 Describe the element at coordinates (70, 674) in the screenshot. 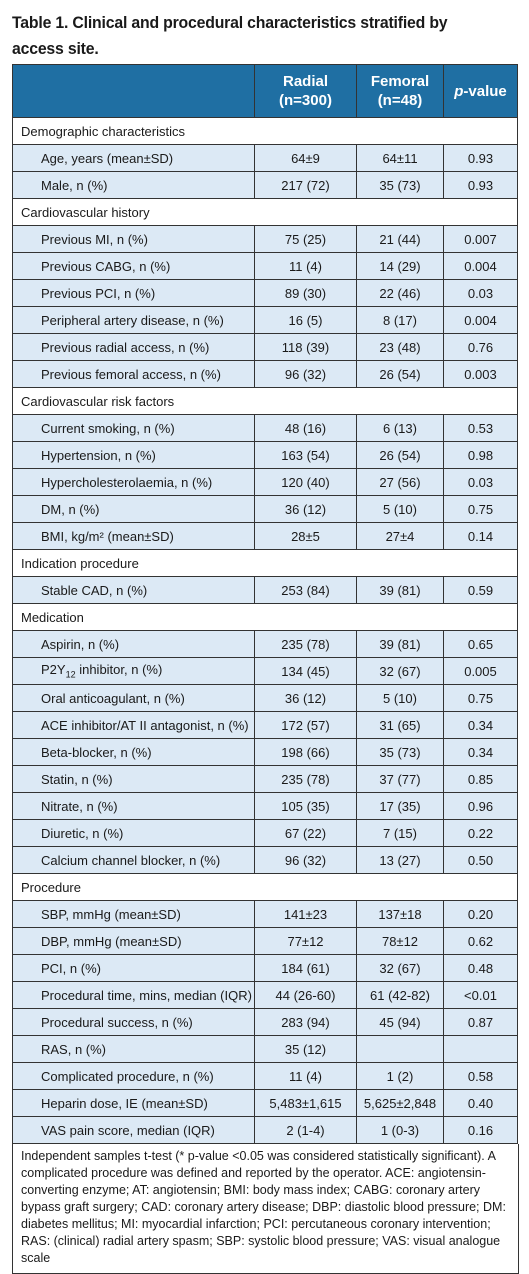

I see `row-label-subscript: 12` at that location.